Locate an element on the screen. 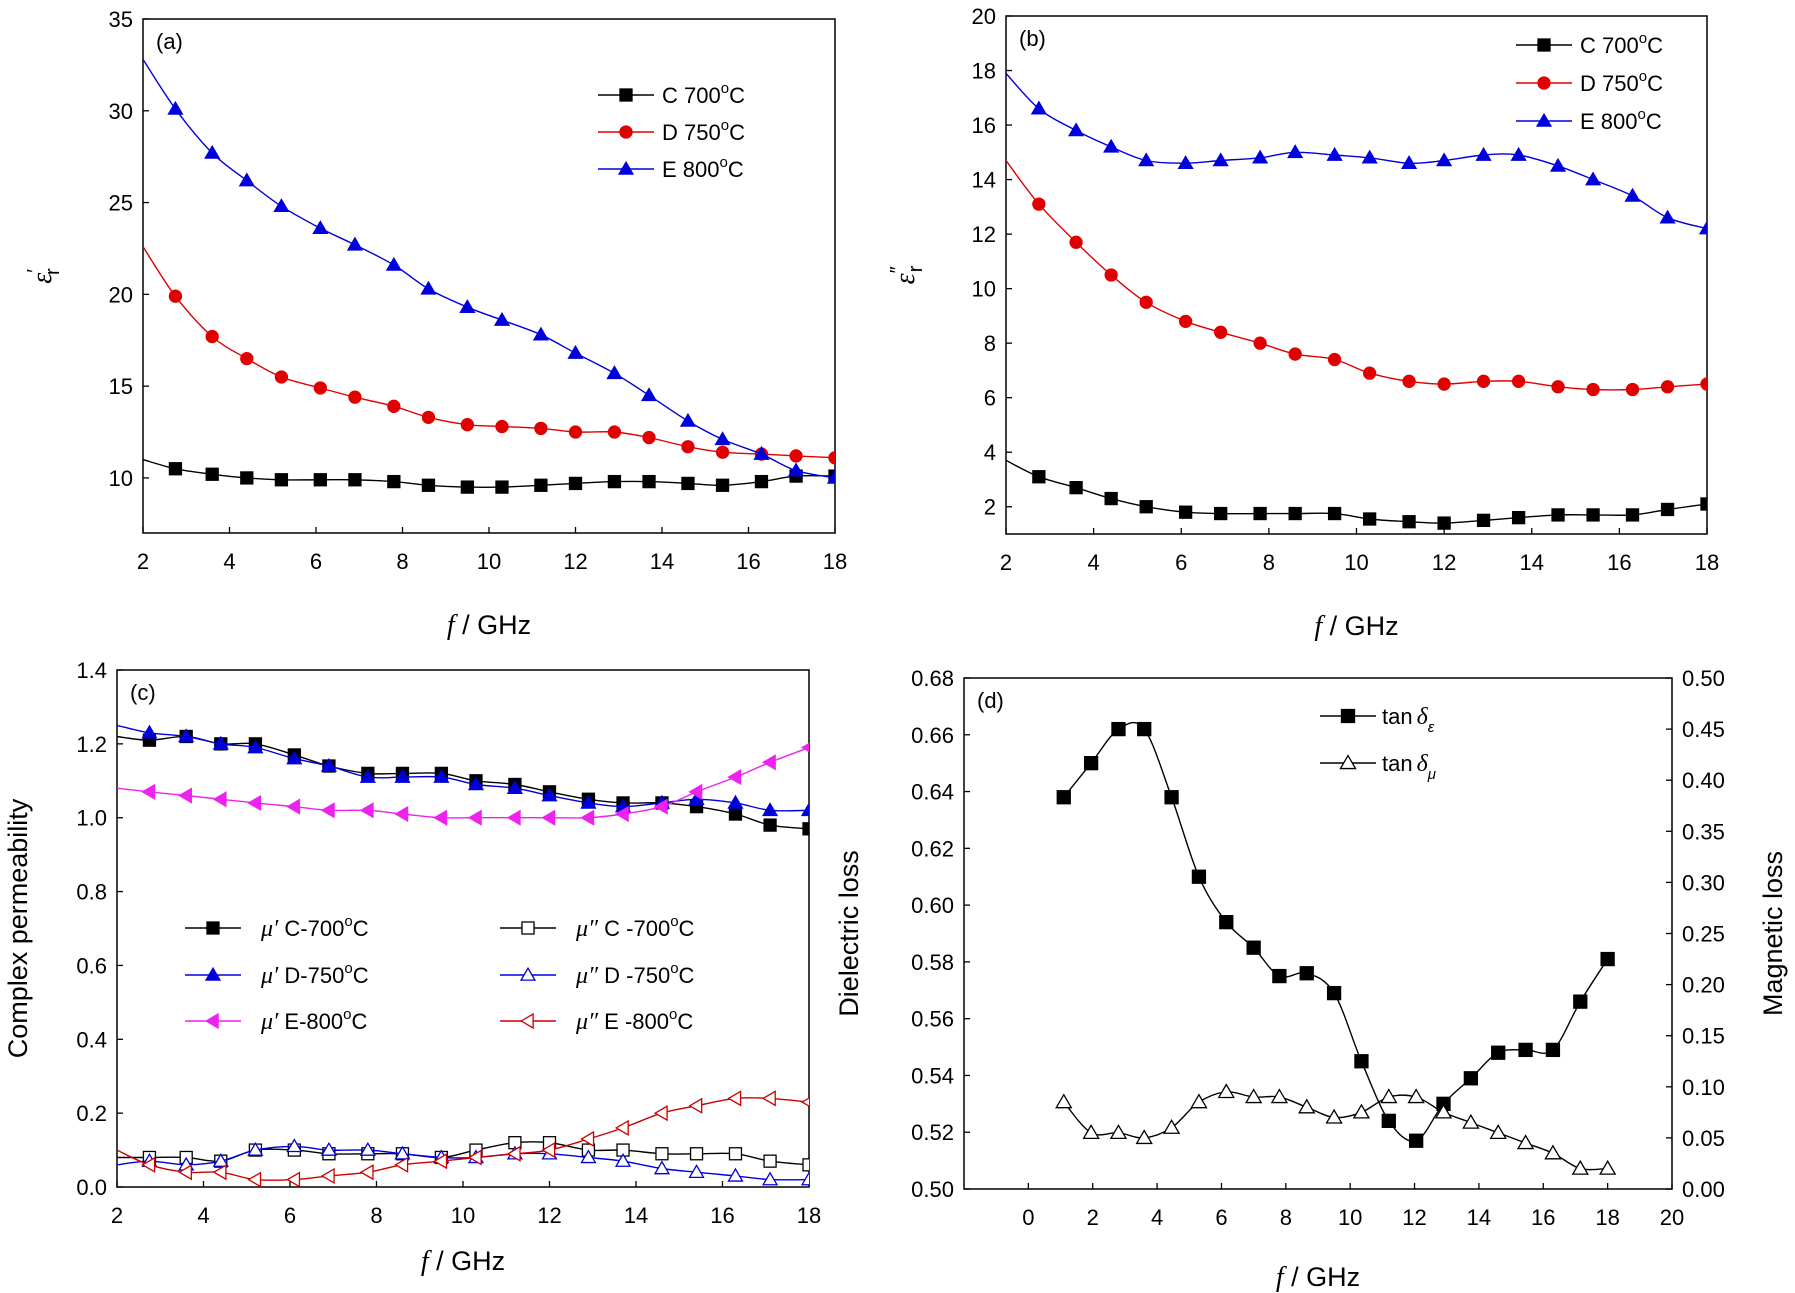 The image size is (1795, 1293). y-right-tick-label: 0.40 is located at coordinates (1703, 780).